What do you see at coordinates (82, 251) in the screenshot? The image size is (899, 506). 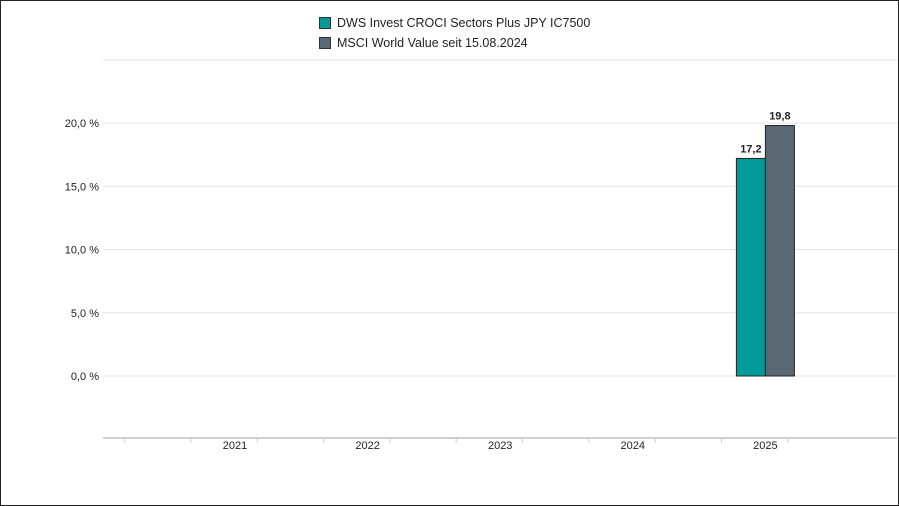 I see `y-tick-label-2: 10,0 %` at bounding box center [82, 251].